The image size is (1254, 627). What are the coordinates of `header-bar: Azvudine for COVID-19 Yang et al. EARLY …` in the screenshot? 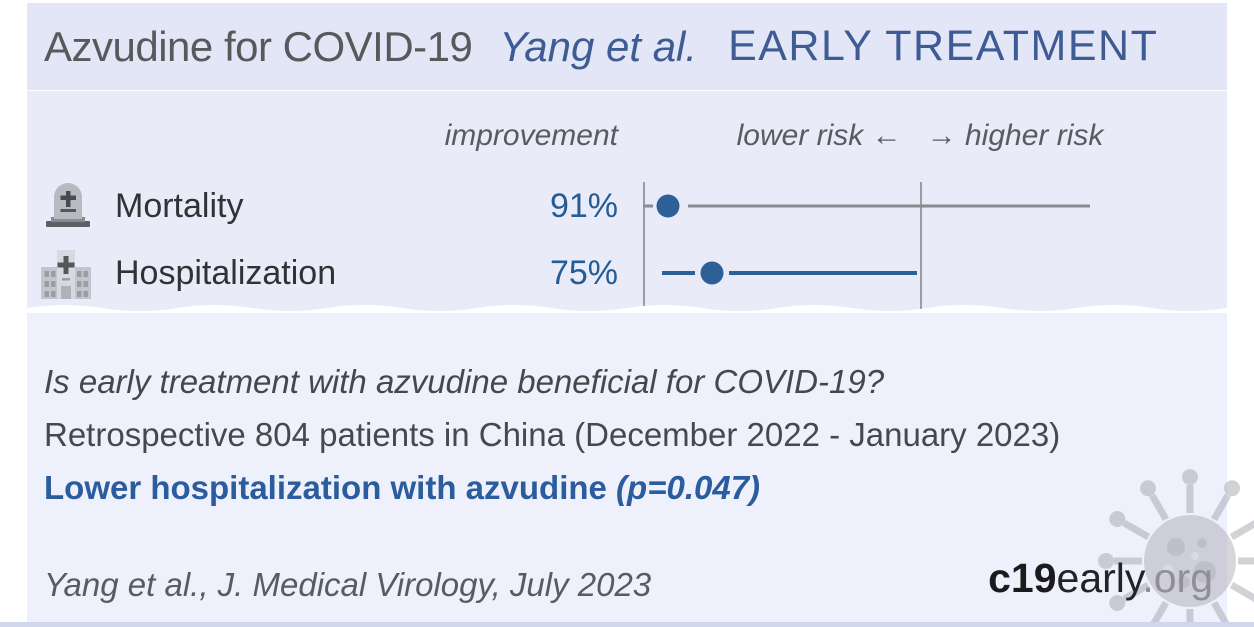 It's located at (627, 46).